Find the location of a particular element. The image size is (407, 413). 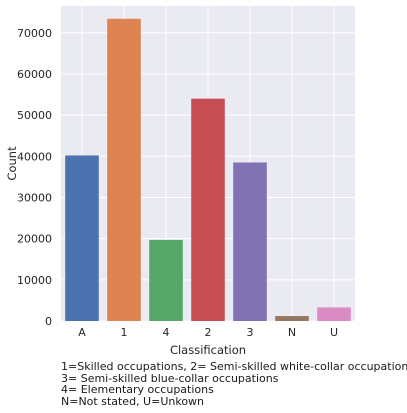

y-tick-labels: 0 10000 20000 30000 40000 50000 60000 70000 is located at coordinates (34, 177).